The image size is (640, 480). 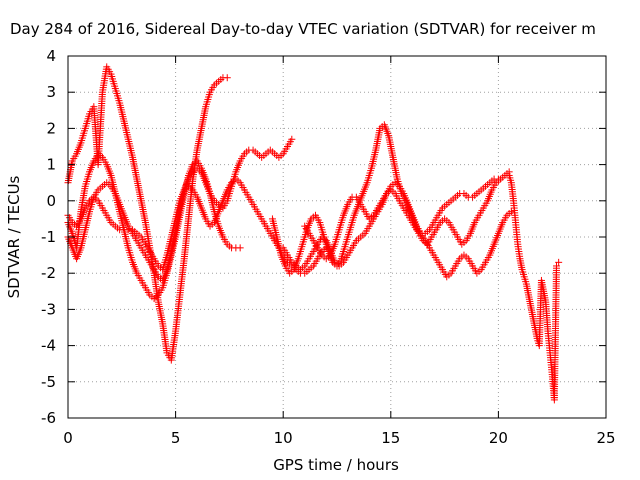 I want to click on y-tick-label: -2, so click(x=48, y=273).